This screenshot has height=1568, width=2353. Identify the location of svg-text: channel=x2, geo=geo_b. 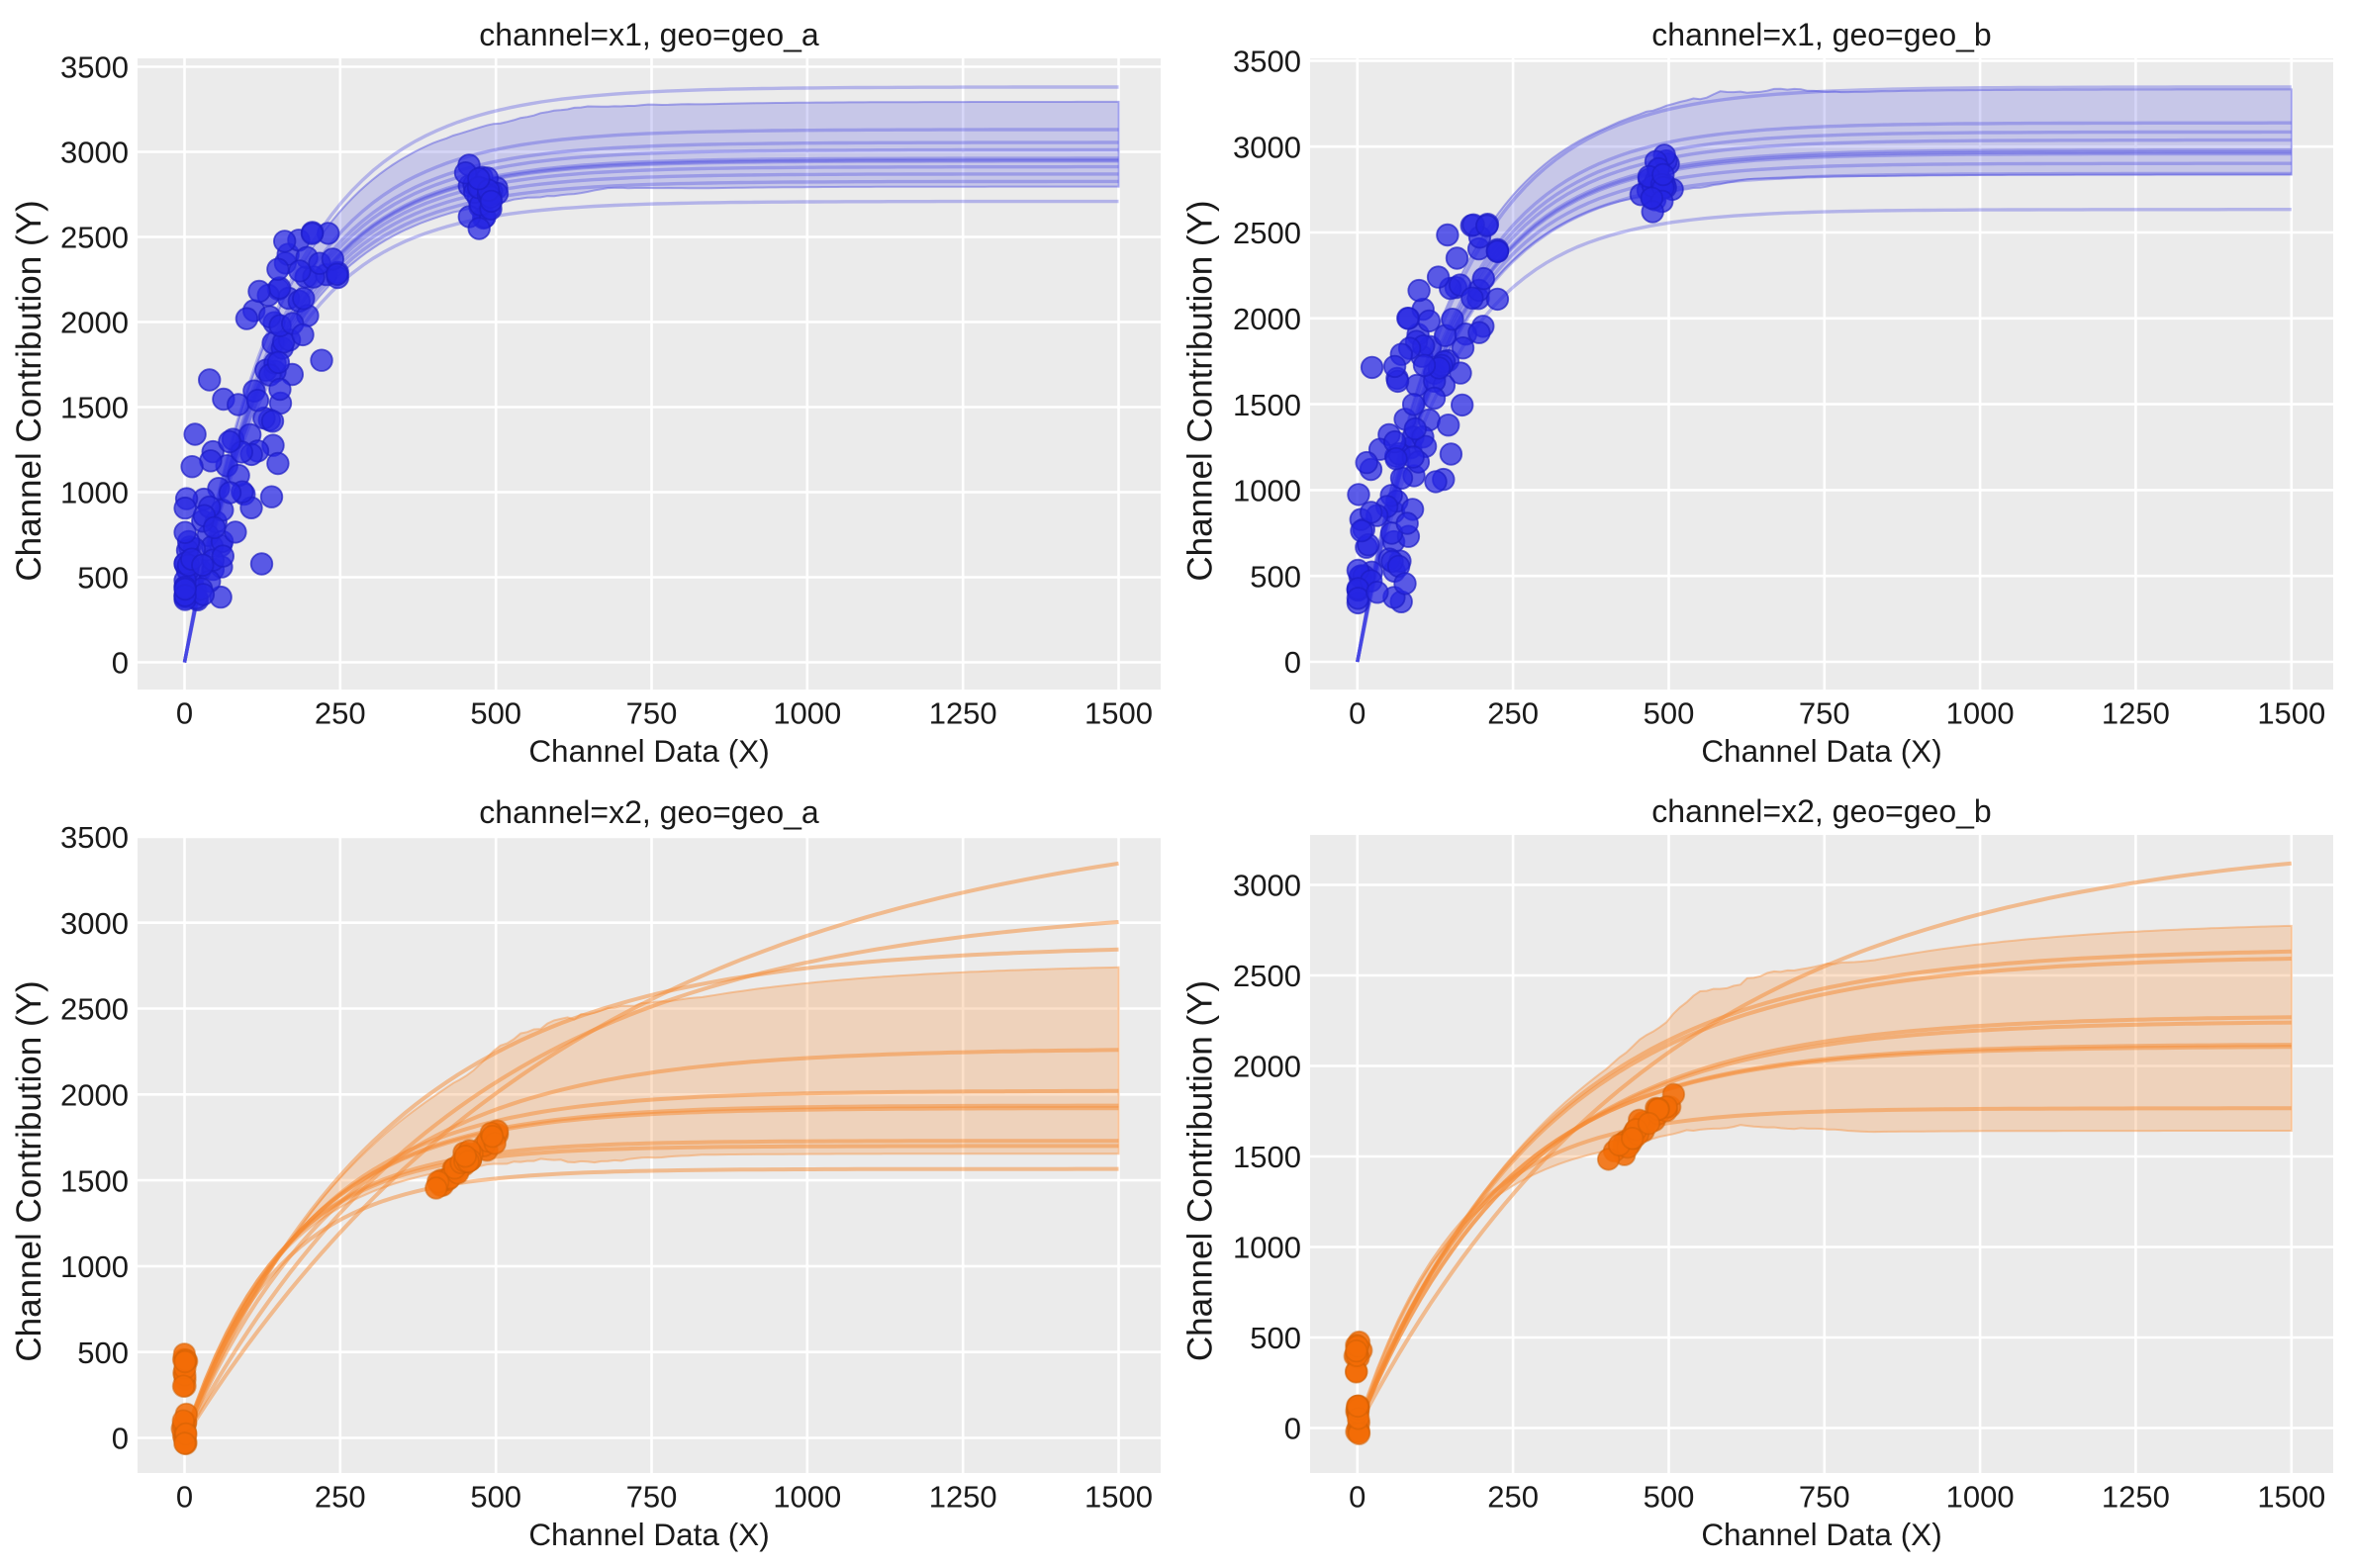
(1821, 811).